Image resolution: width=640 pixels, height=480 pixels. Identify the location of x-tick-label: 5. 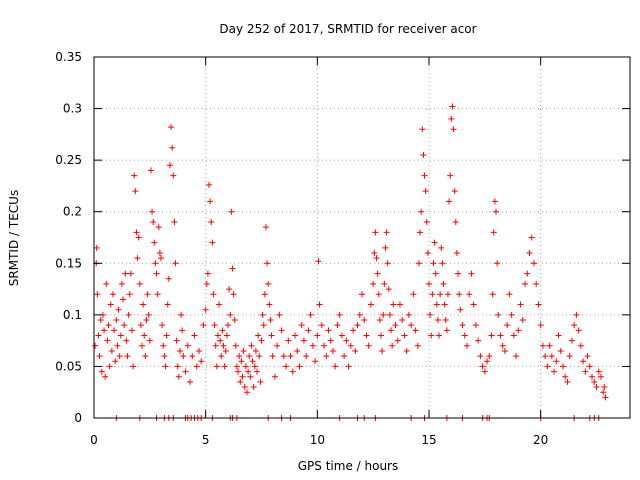
(206, 440).